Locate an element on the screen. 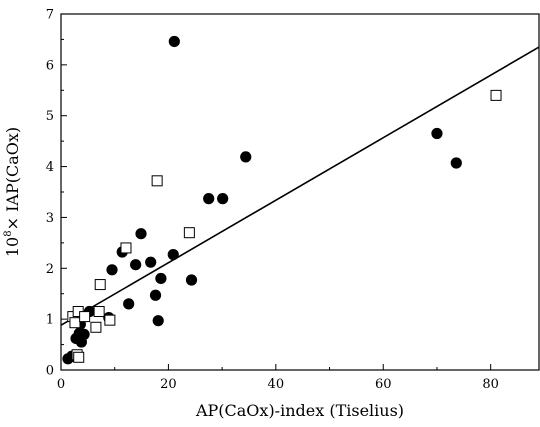 The image size is (540, 427). x-axis: 0 20 40 60 80 is located at coordinates (278, 378).